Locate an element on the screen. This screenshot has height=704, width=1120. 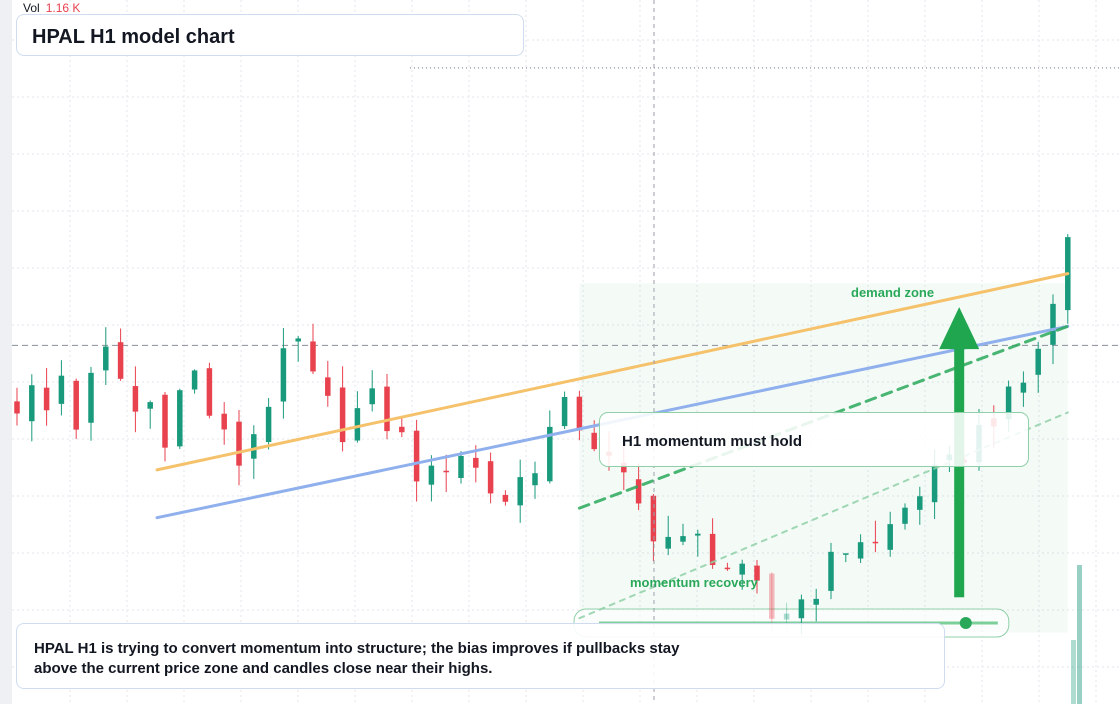
momentum-recovery-label: momentum recovery is located at coordinates (694, 582).